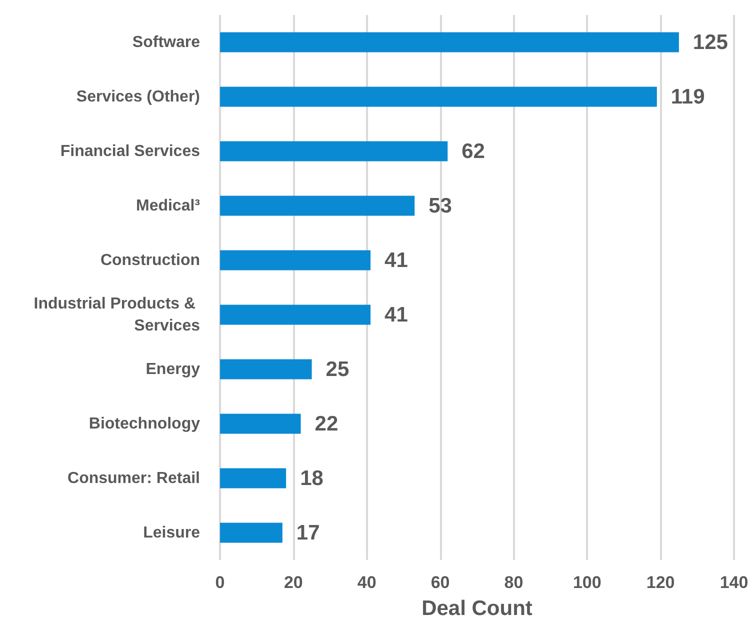 The image size is (754, 635). I want to click on x-tick-label: 0, so click(220, 582).